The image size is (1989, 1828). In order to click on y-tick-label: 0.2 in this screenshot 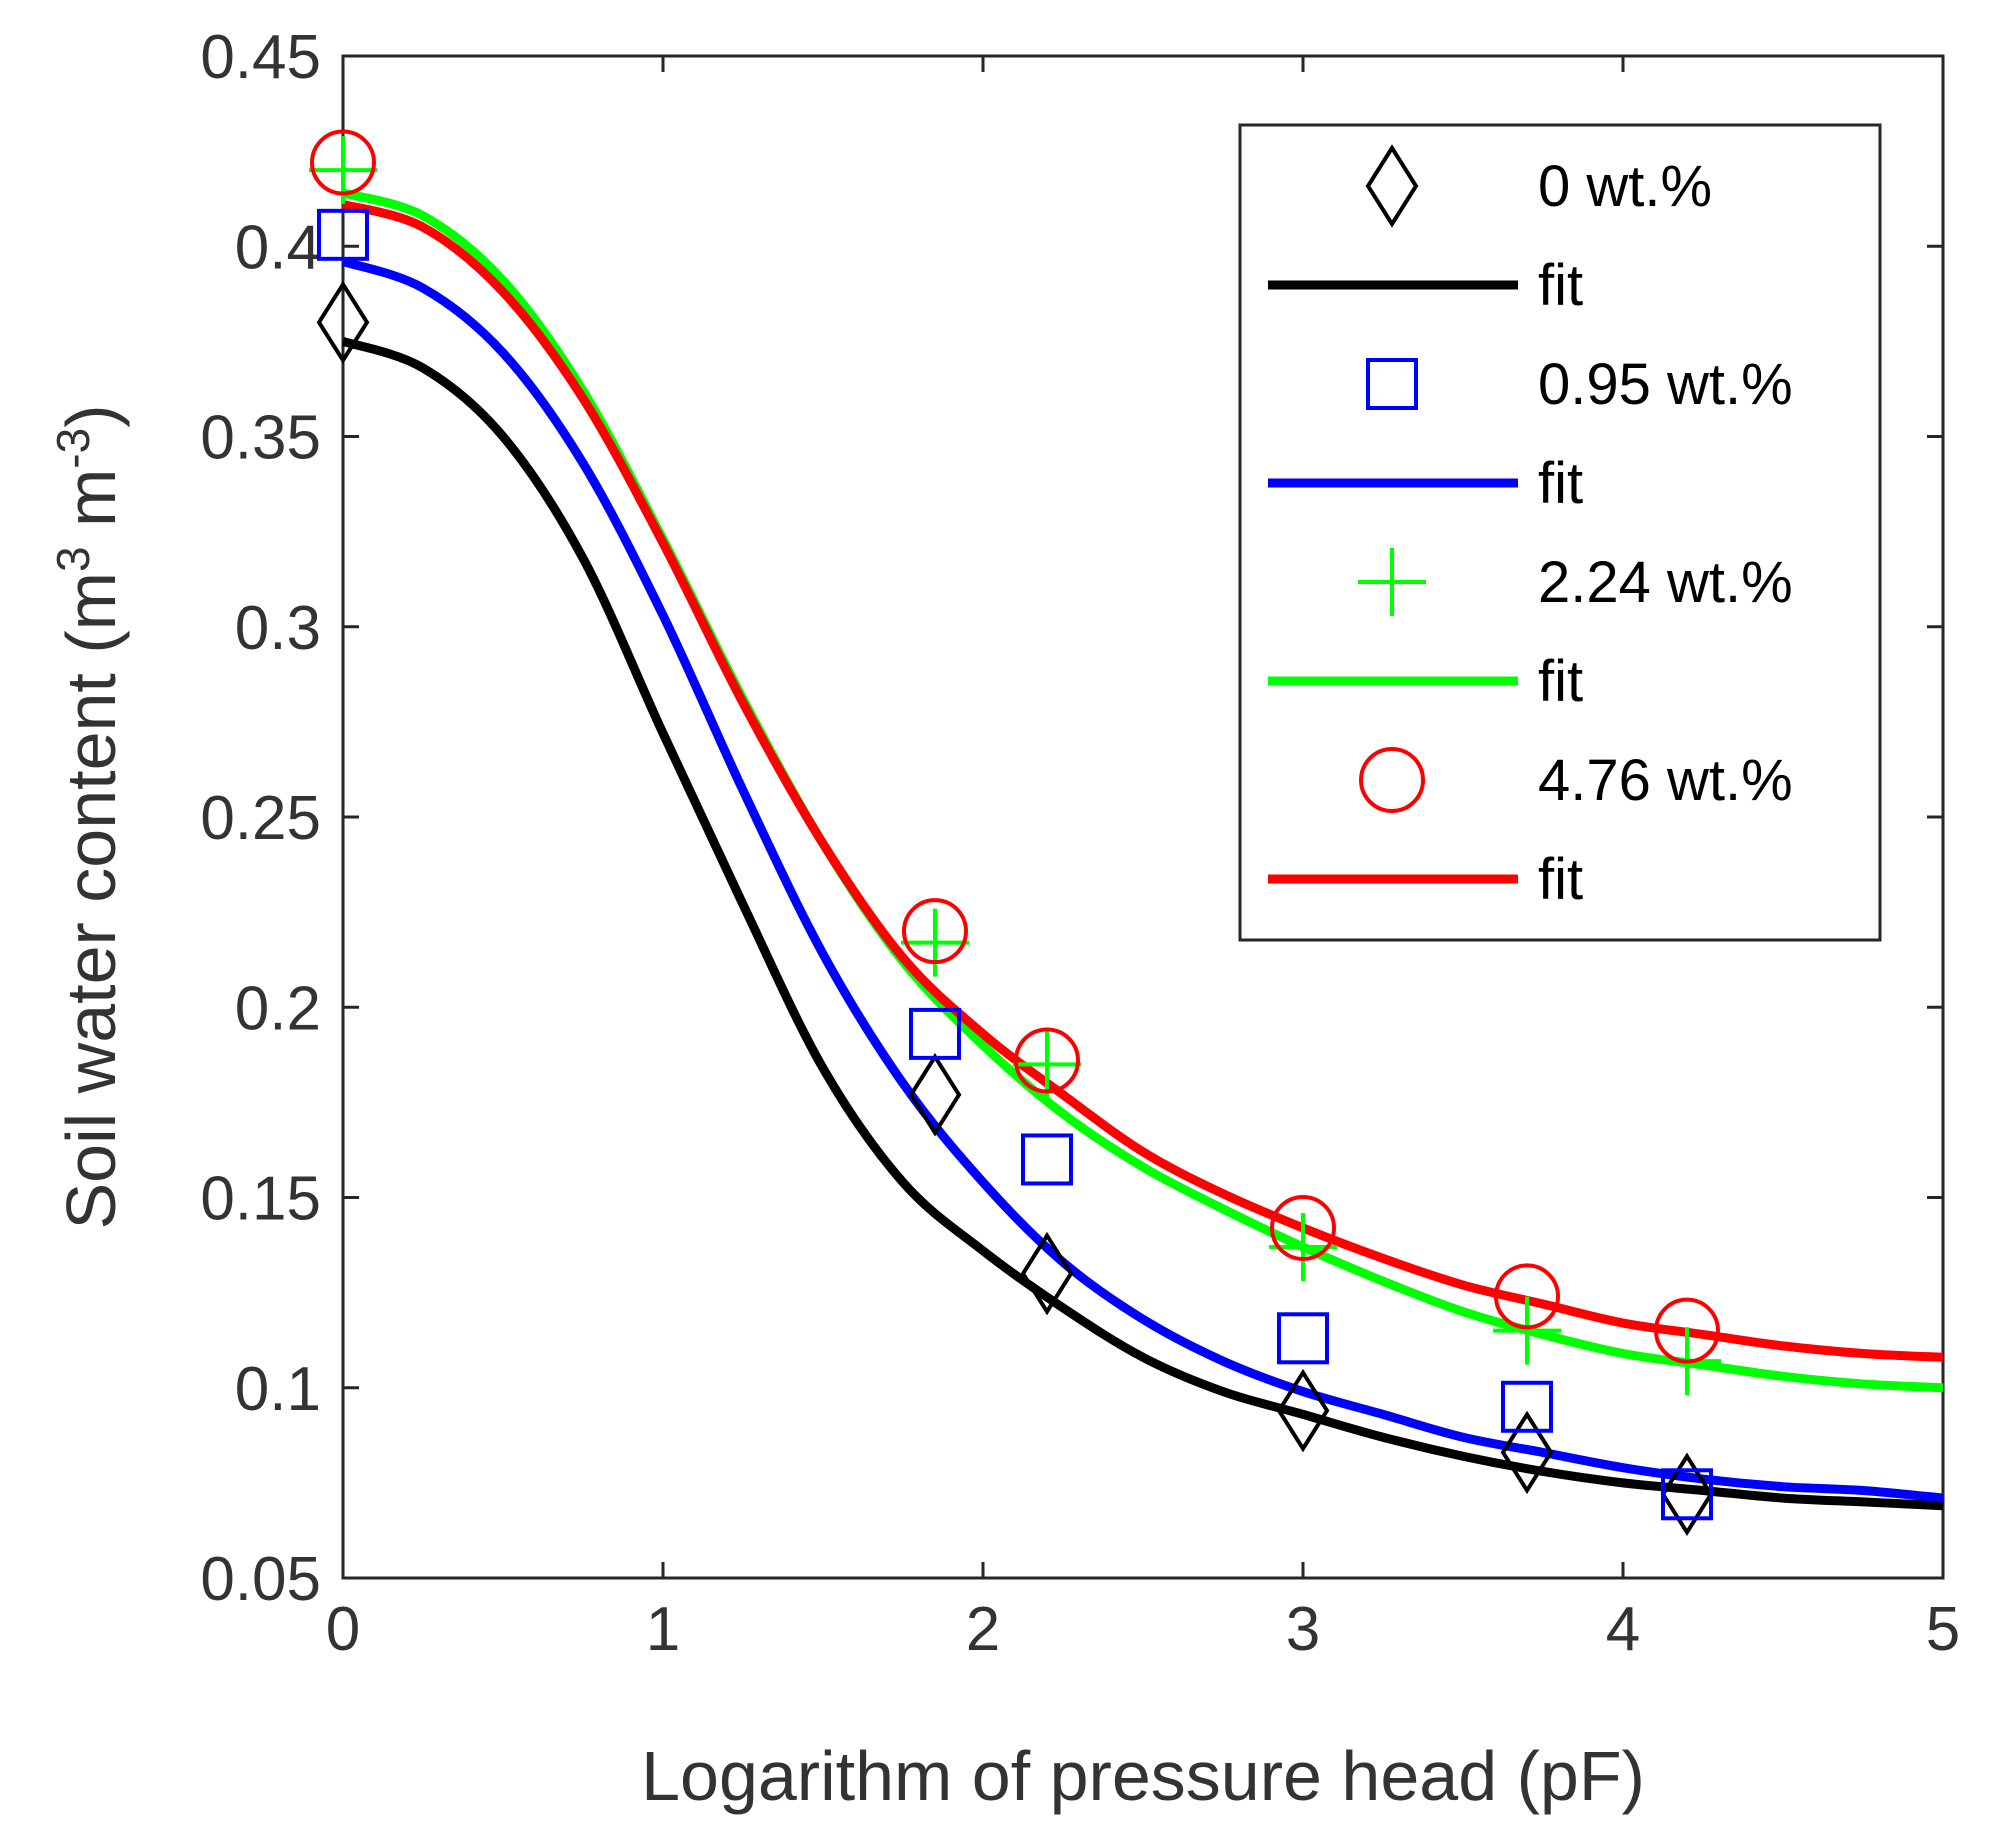, I will do `click(278, 1008)`.